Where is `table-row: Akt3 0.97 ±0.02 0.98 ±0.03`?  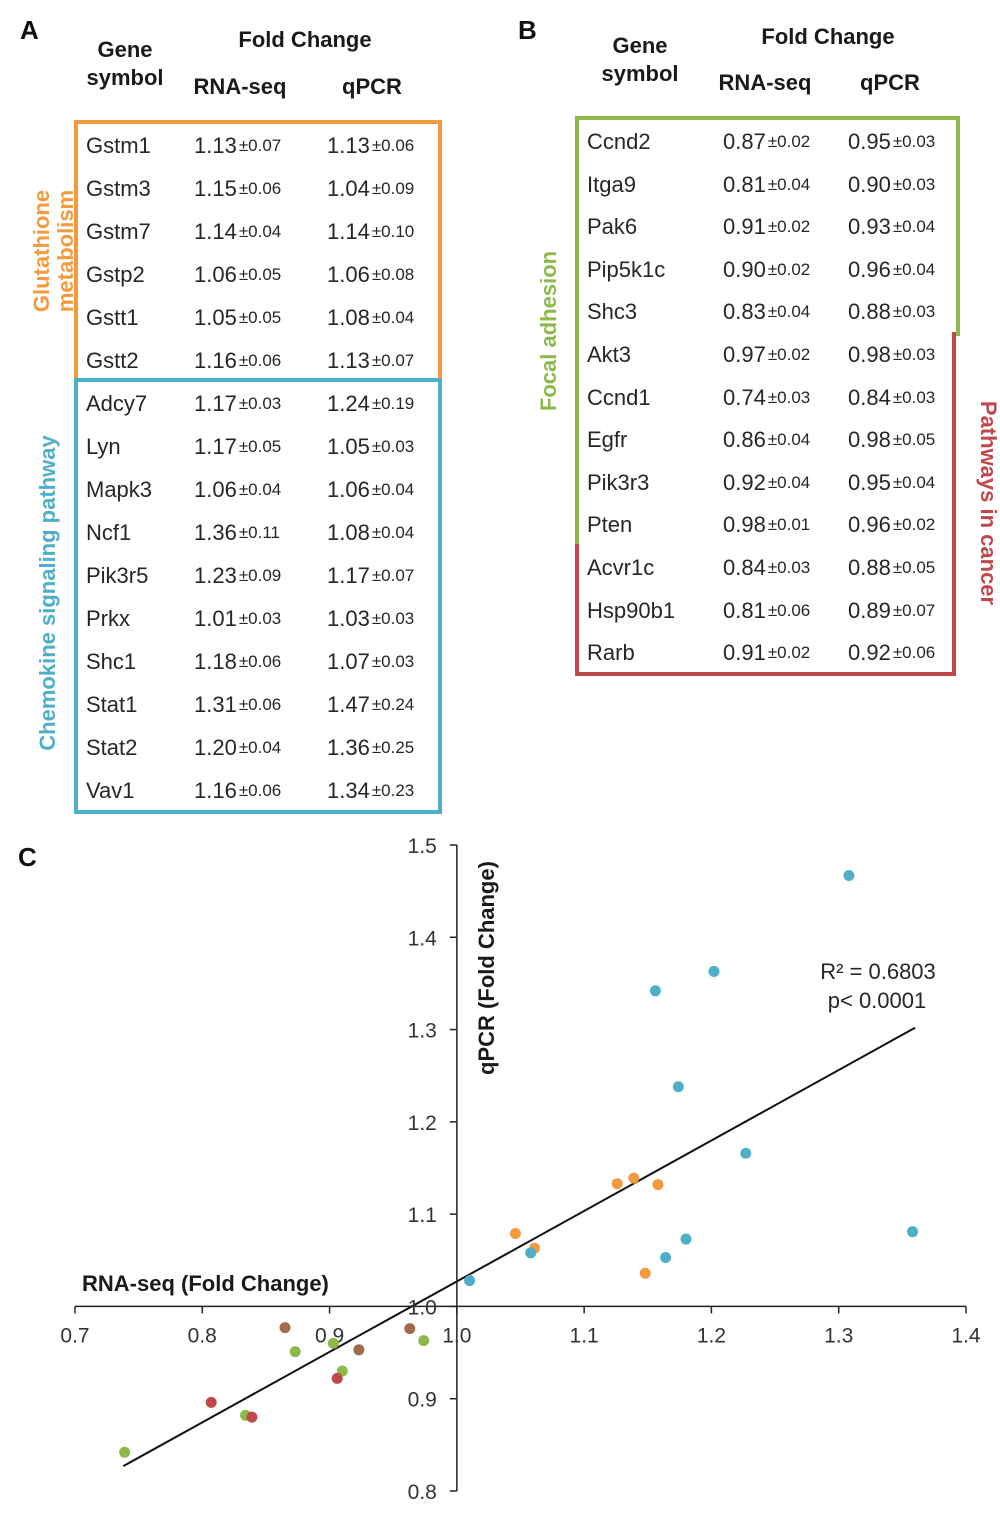 table-row: Akt3 0.97 ±0.02 0.98 ±0.03 is located at coordinates (772, 354).